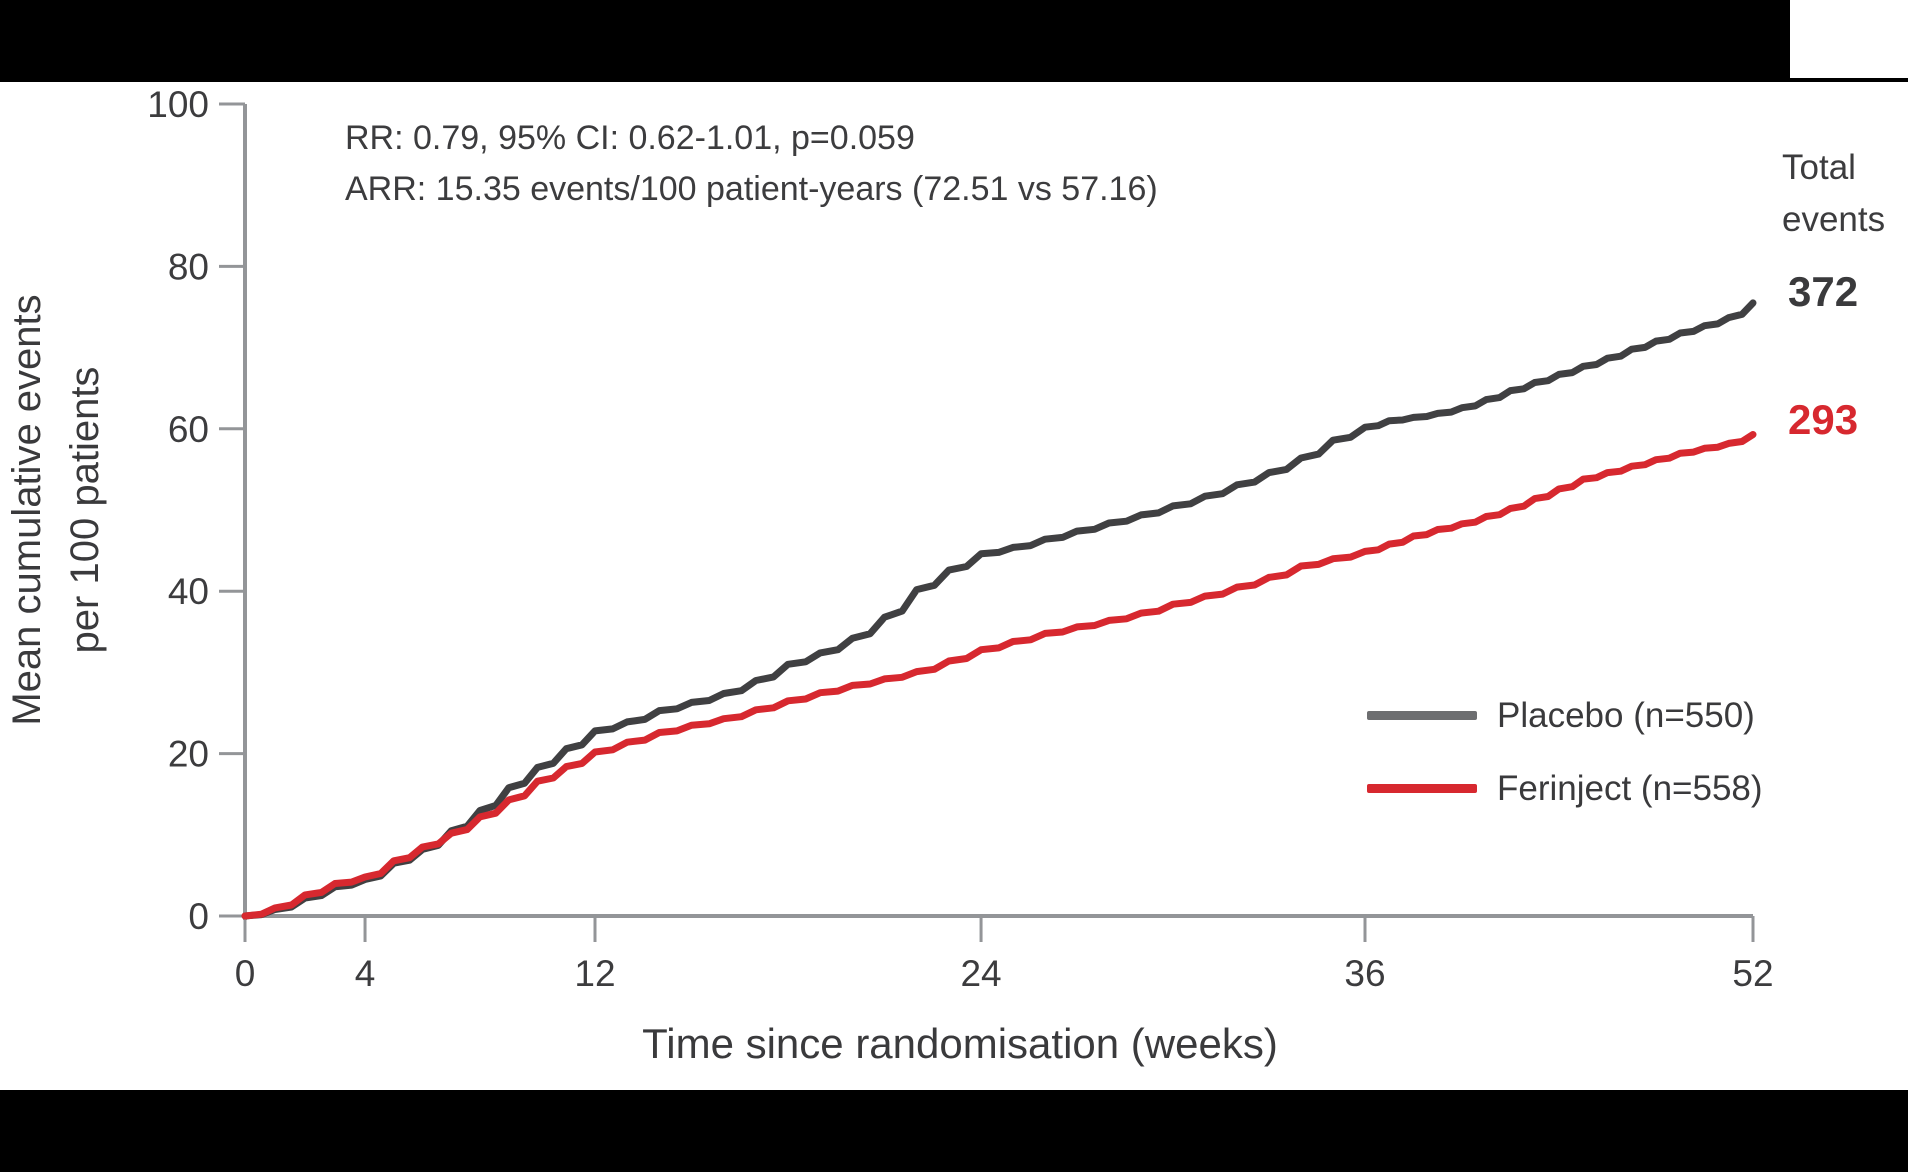  I want to click on legend-item-ferinject: Ferinject (n=558), so click(1565, 788).